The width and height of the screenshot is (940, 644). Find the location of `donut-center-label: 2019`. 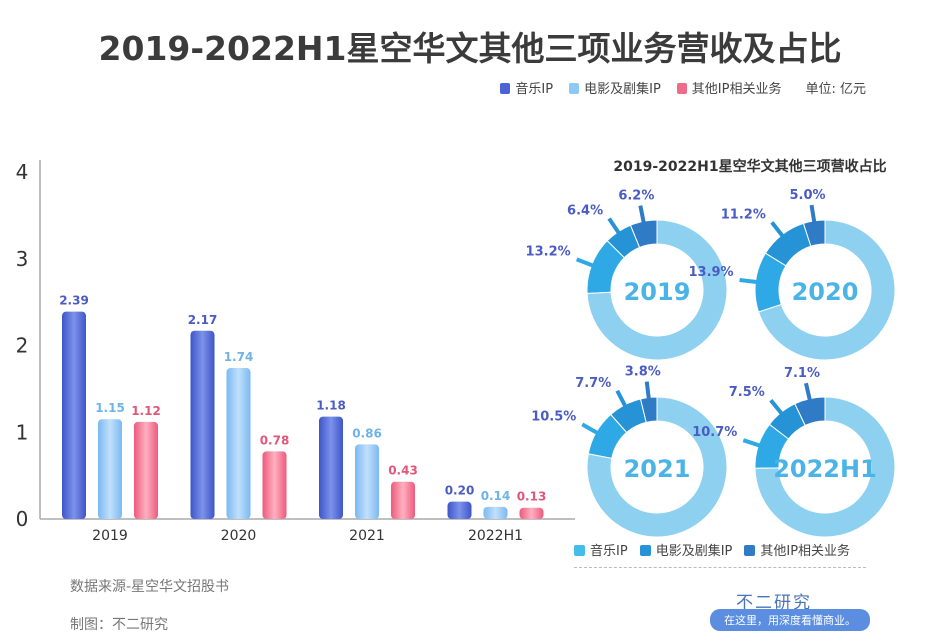

donut-center-label: 2019 is located at coordinates (657, 292).